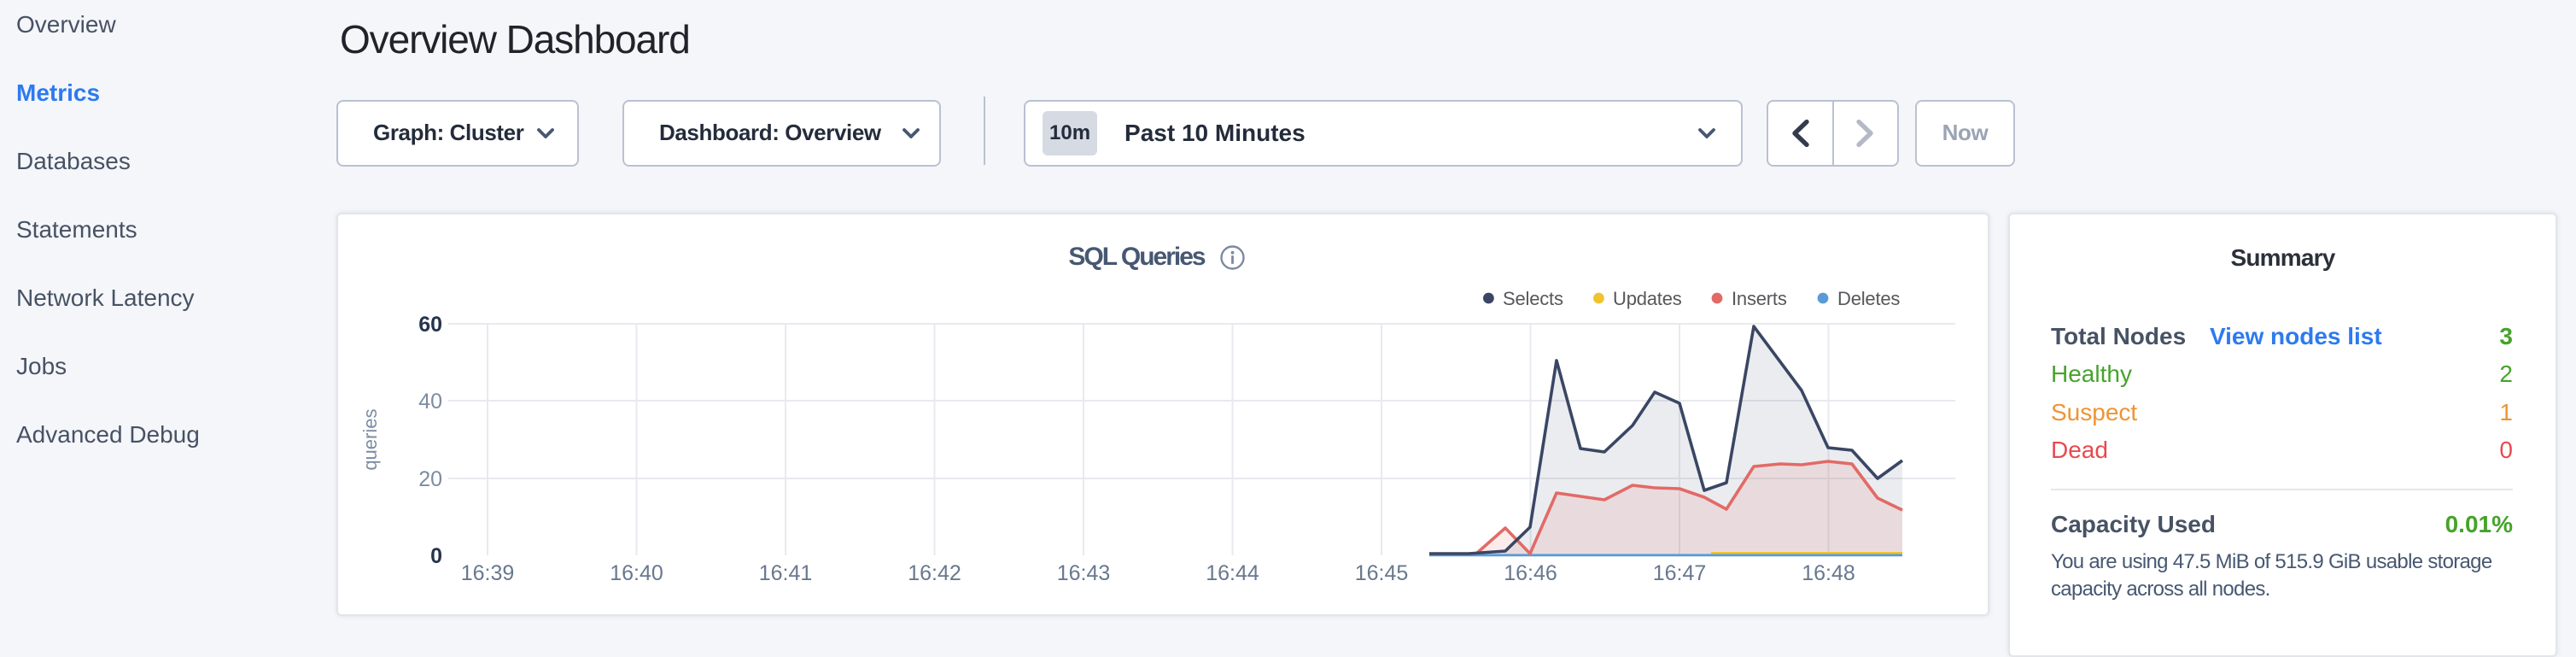 The image size is (2576, 657). What do you see at coordinates (636, 573) in the screenshot?
I see `svg-text: 16:40` at bounding box center [636, 573].